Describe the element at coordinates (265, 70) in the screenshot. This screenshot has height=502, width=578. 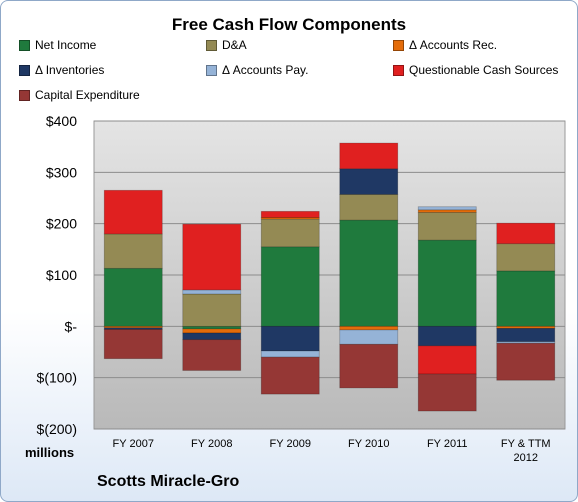
I see `legend-label: Δ Accounts Pay.` at that location.